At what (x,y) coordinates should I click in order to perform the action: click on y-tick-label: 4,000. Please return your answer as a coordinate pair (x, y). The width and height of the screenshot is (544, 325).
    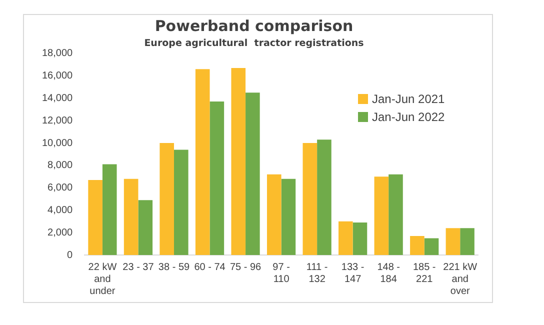
    Looking at the image, I should click on (61, 210).